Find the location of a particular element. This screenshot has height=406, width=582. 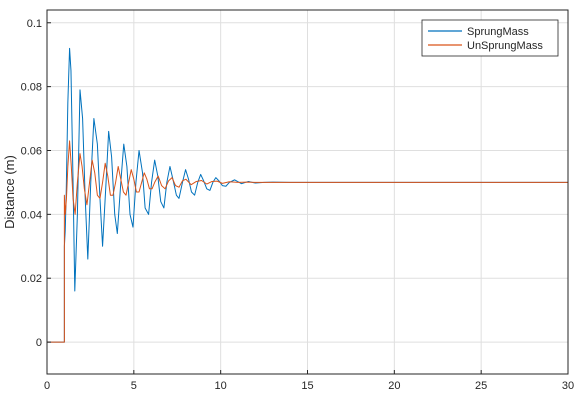

legend-box is located at coordinates (490, 38).